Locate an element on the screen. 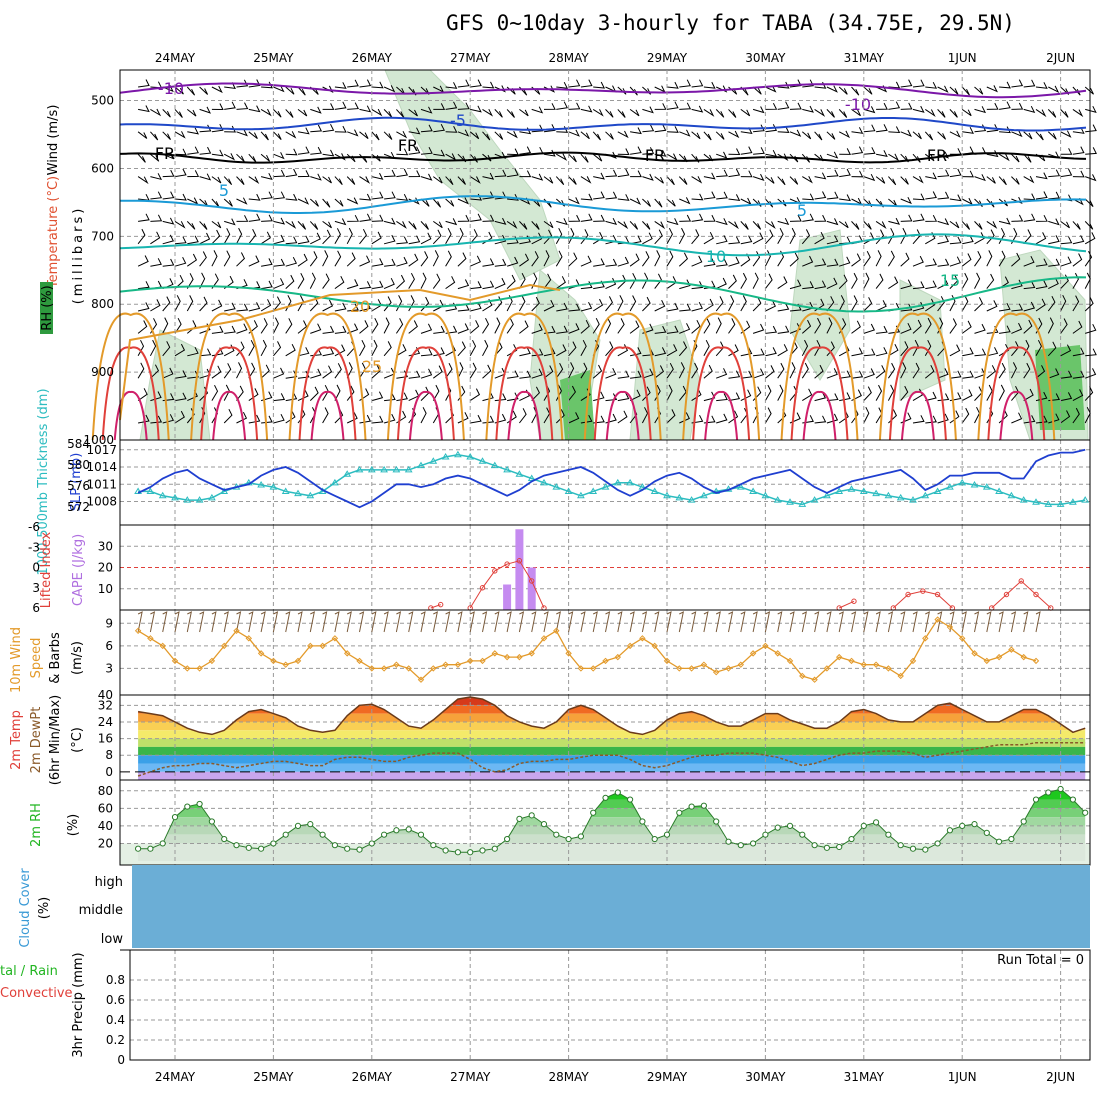 This screenshot has height=1100, width=1100. lifted-index-tick: 6 is located at coordinates (36, 608).